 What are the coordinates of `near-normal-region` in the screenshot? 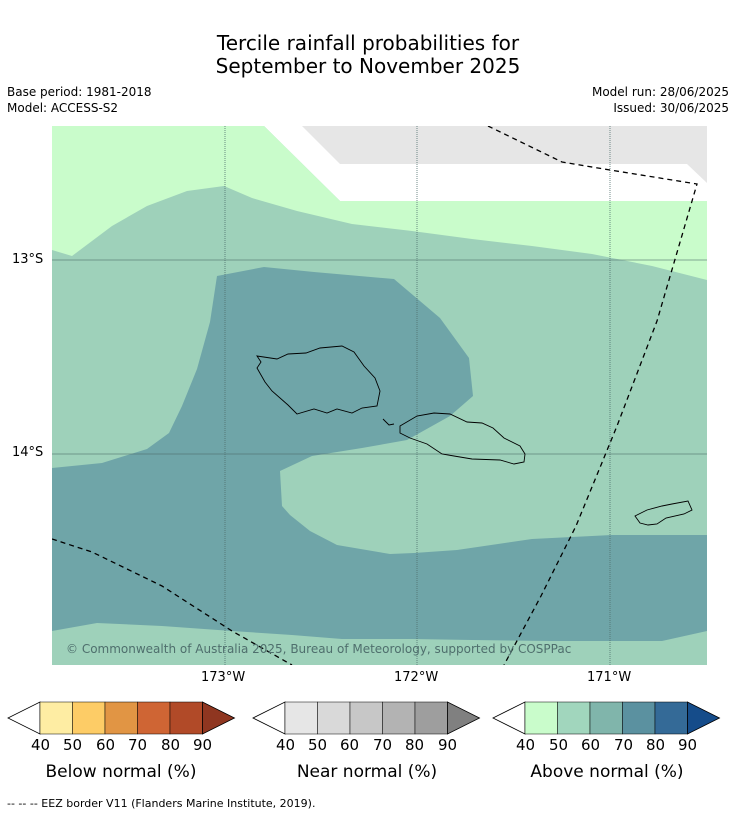 It's located at (504, 154).